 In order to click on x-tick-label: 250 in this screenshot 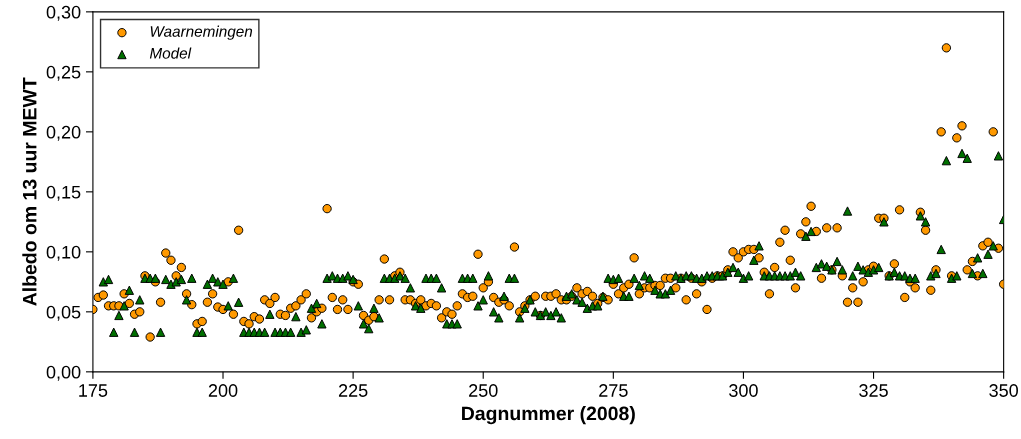, I will do `click(483, 390)`.